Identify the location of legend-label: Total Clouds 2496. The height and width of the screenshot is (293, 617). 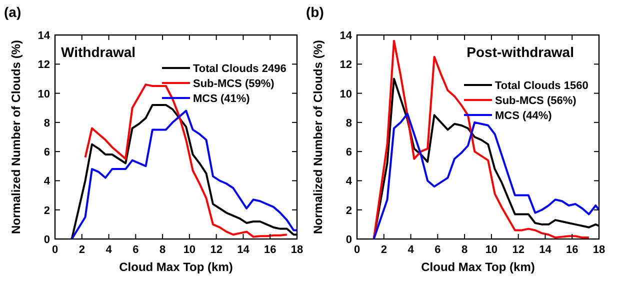
(239, 69).